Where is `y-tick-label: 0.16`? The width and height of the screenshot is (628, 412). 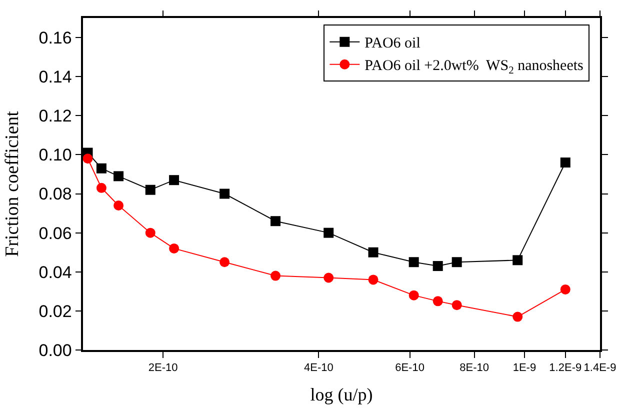
y-tick-label: 0.16 is located at coordinates (55, 38).